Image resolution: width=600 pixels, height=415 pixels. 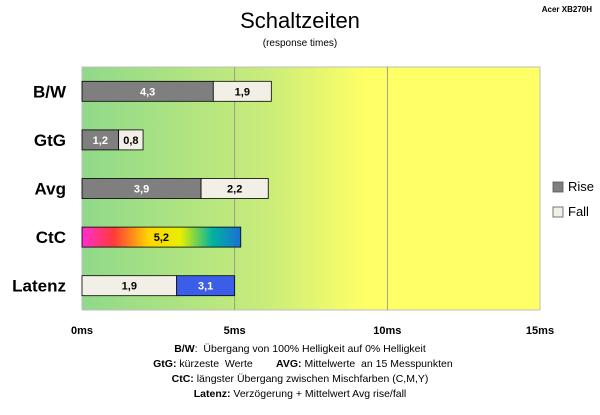 I want to click on x-tick-label: 15ms, so click(x=540, y=331).